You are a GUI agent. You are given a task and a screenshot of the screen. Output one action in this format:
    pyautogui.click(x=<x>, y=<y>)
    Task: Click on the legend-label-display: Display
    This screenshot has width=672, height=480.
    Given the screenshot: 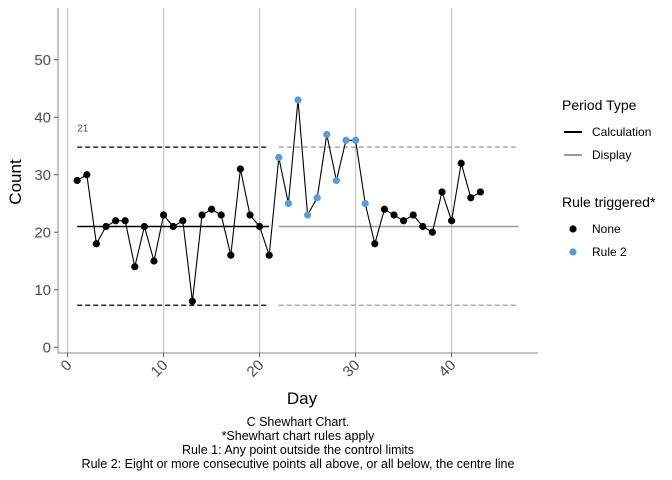 What is the action you would take?
    pyautogui.click(x=611, y=155)
    